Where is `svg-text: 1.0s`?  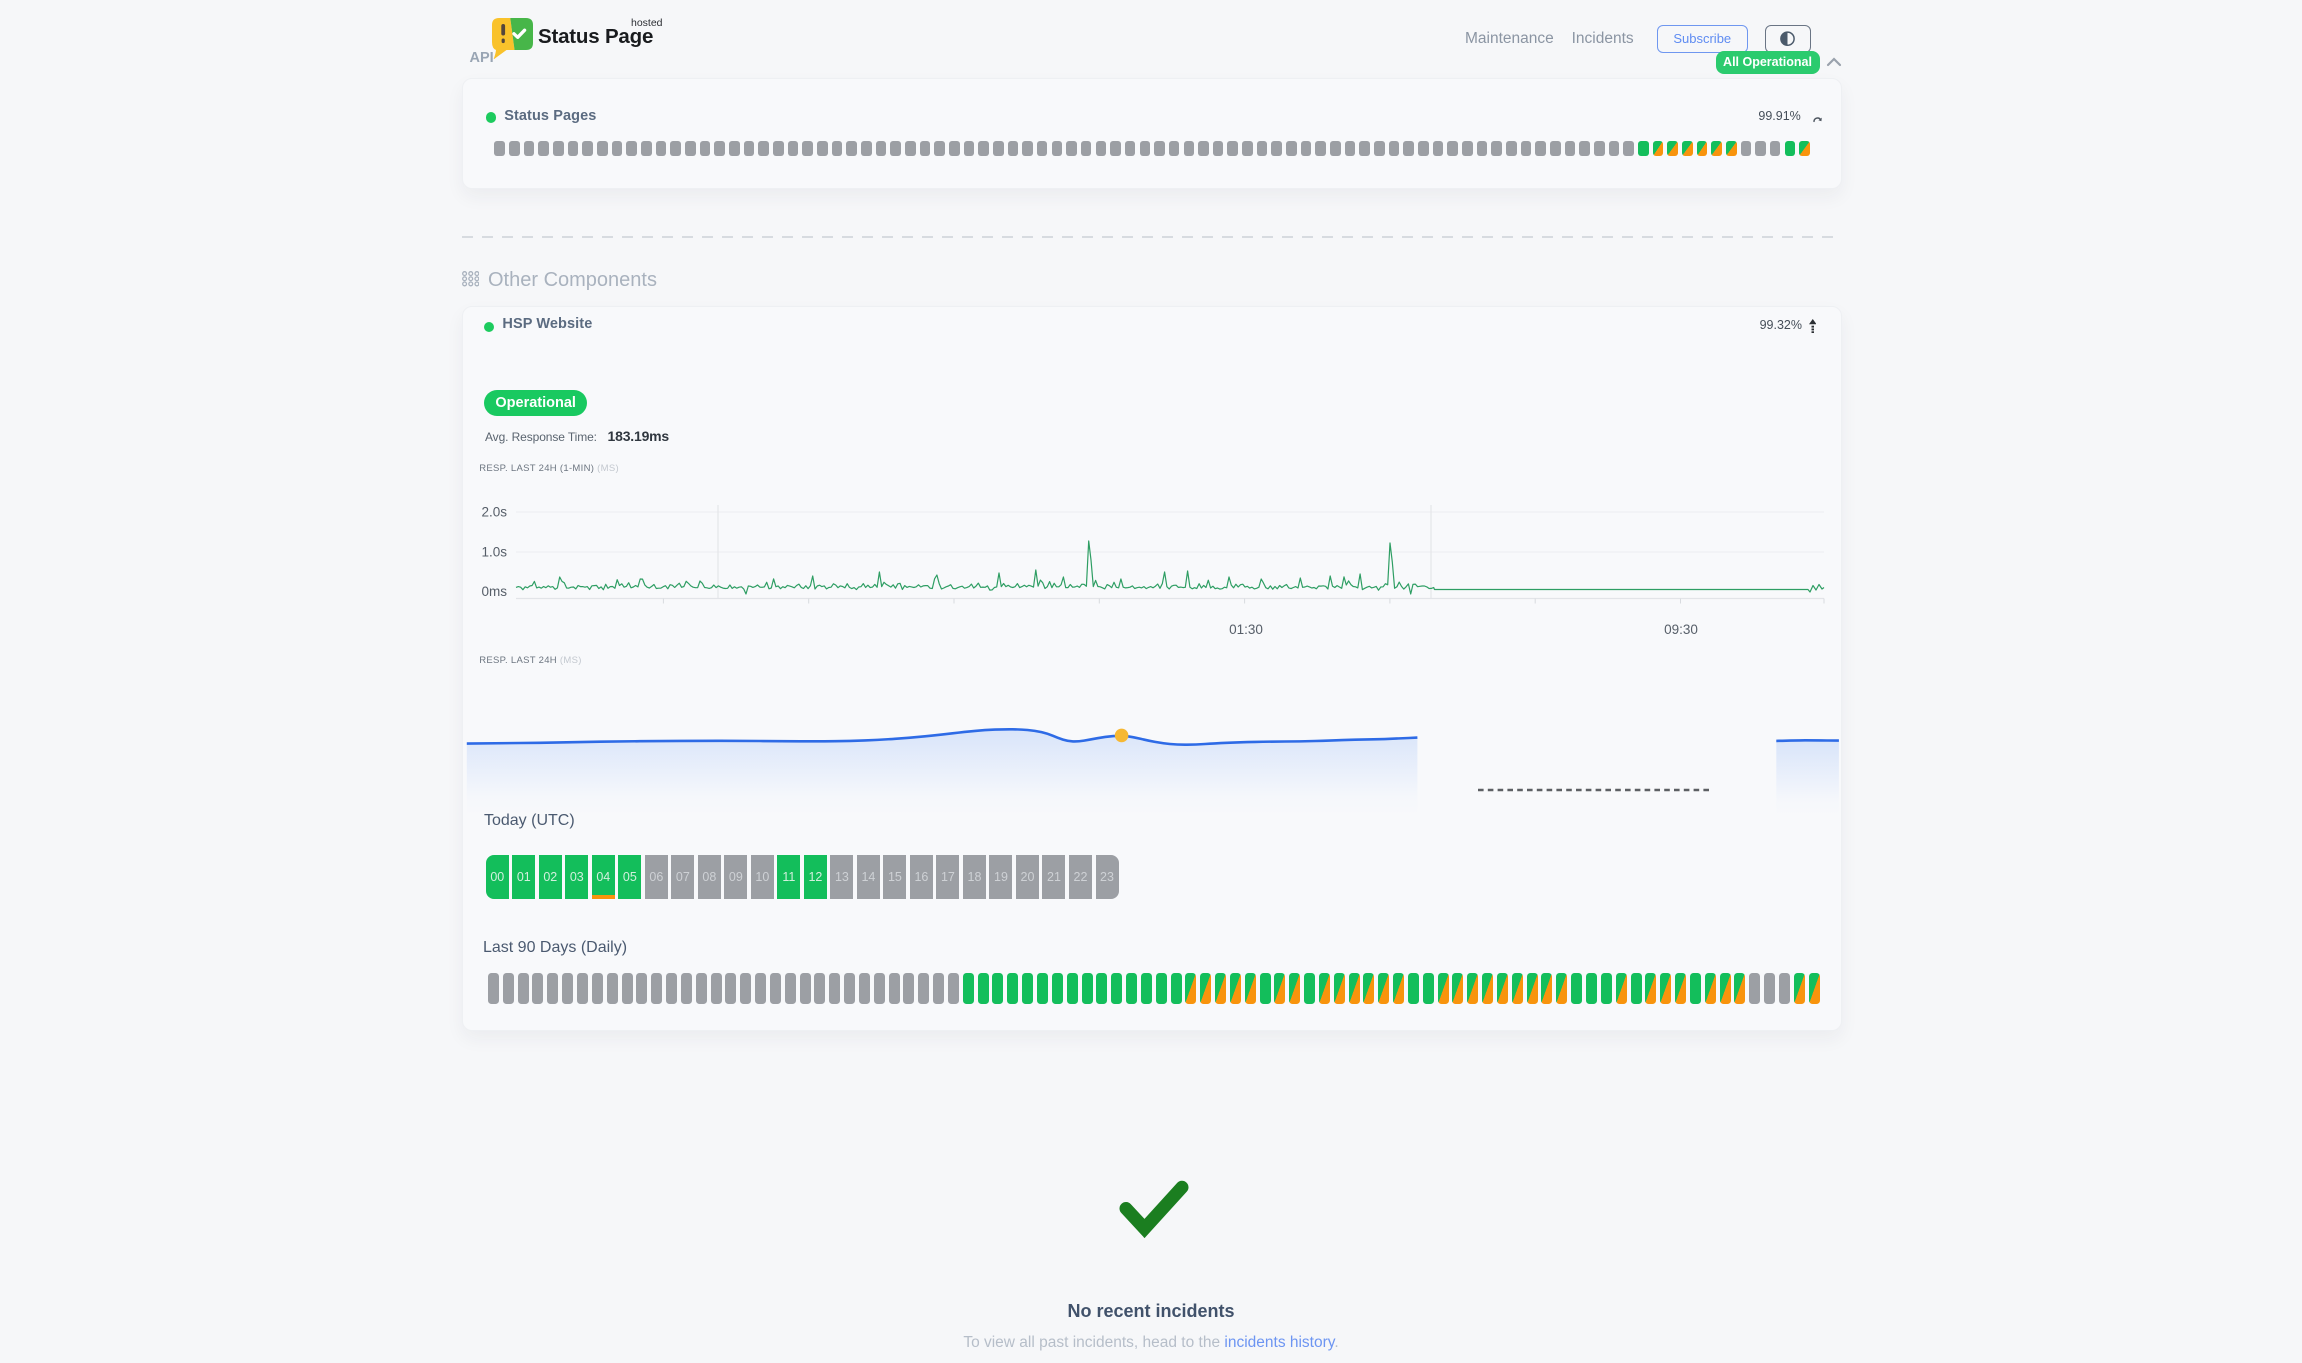 svg-text: 1.0s is located at coordinates (494, 552).